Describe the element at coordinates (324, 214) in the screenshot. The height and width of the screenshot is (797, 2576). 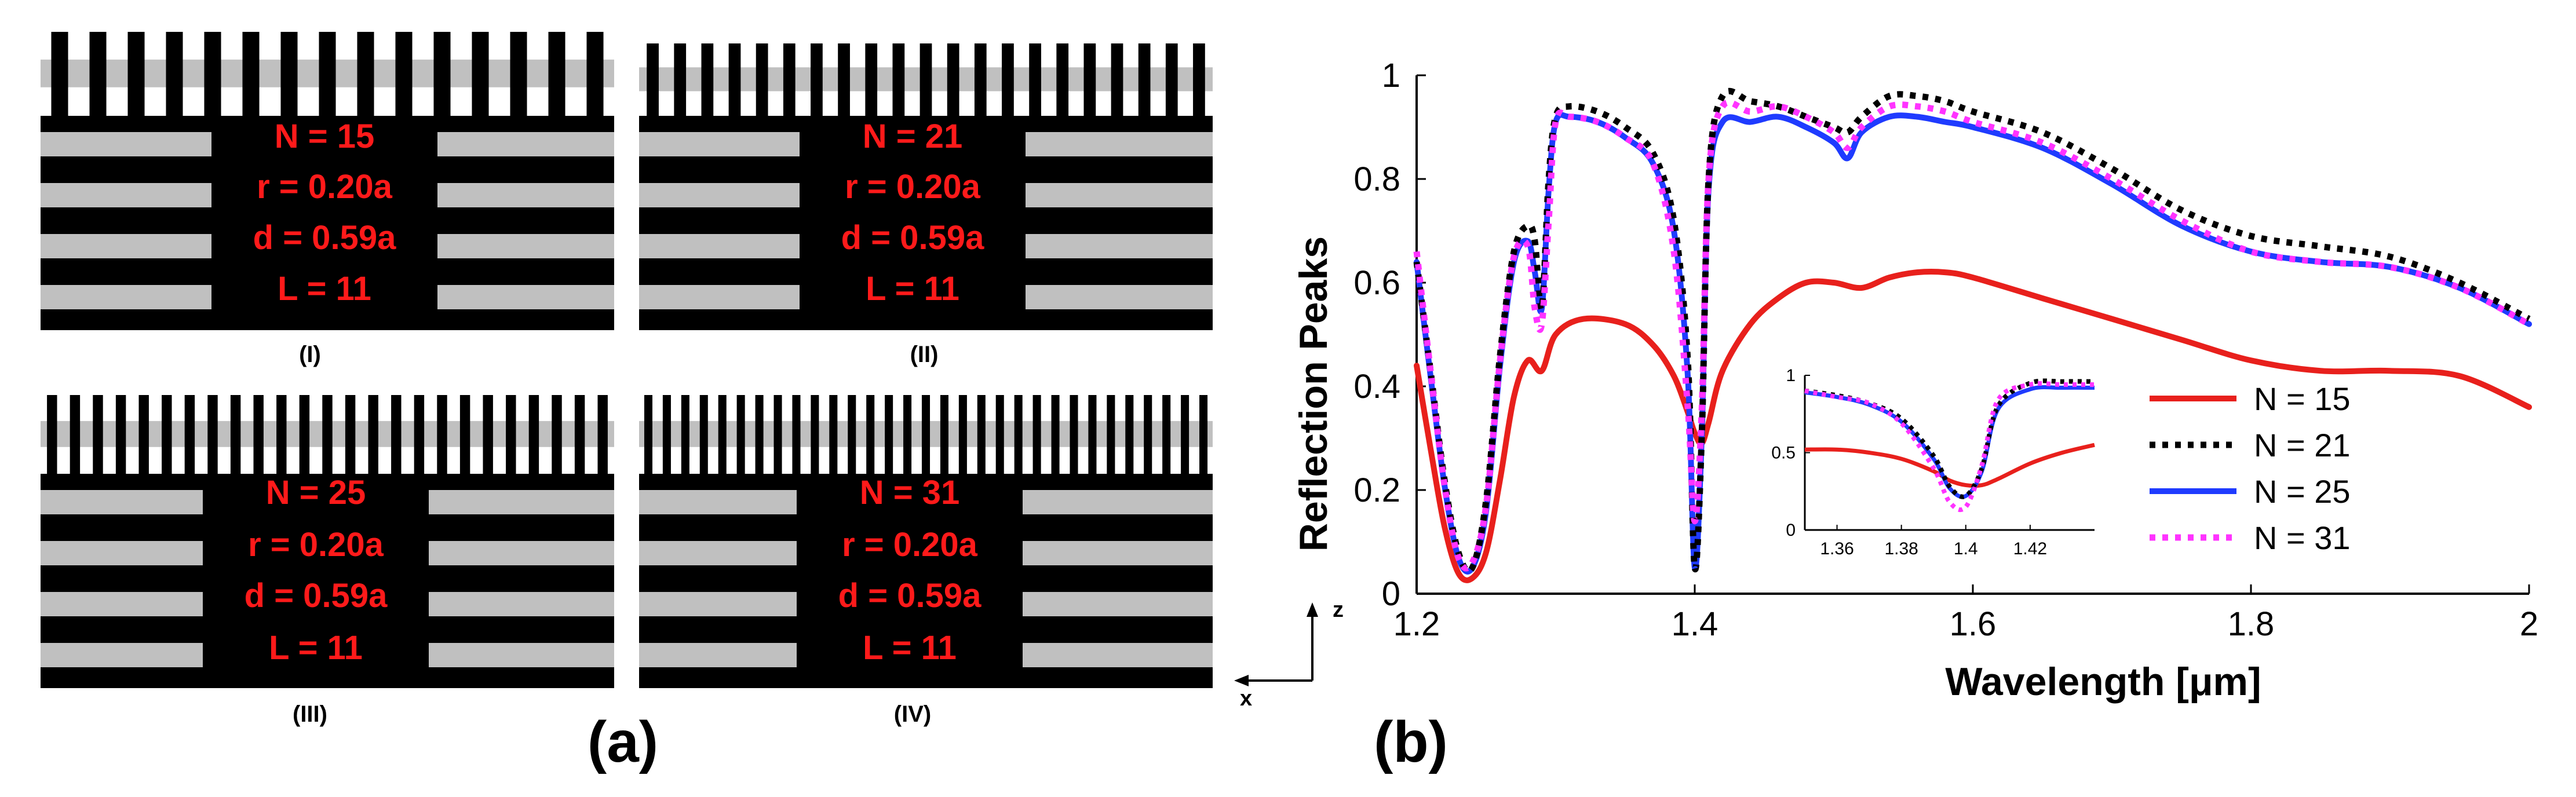
I see `structure-i-label-box` at that location.